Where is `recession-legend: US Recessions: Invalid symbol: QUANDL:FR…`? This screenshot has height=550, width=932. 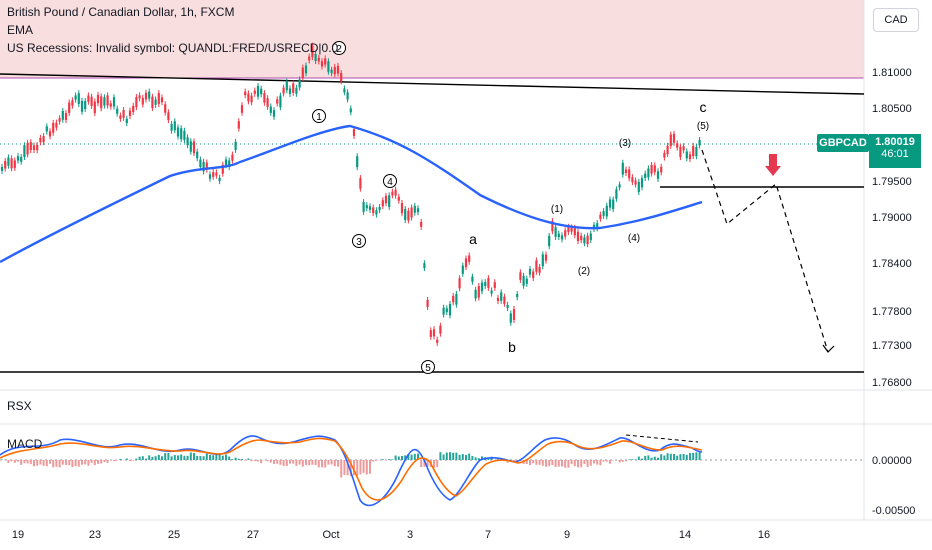
recession-legend: US Recessions: Invalid symbol: QUANDL:FR… is located at coordinates (173, 48).